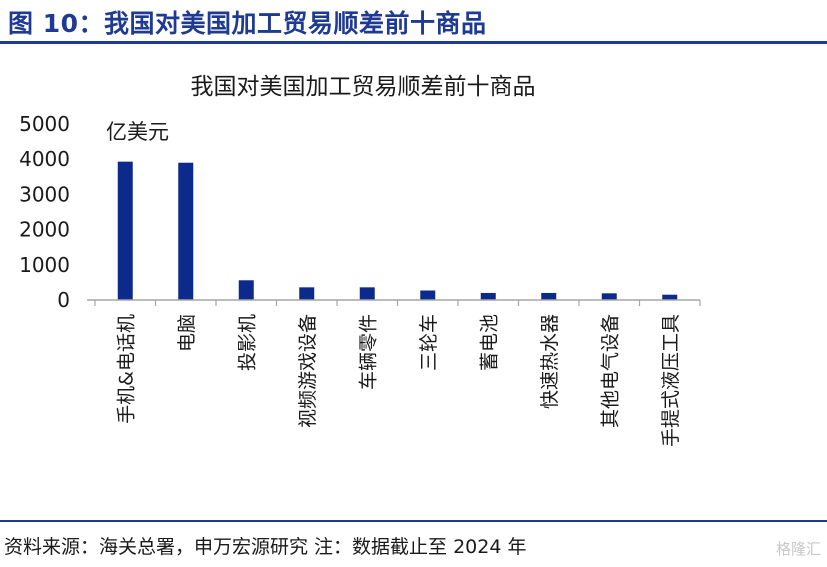 Image resolution: width=827 pixels, height=567 pixels. I want to click on x-category-label: 电脑, so click(187, 333).